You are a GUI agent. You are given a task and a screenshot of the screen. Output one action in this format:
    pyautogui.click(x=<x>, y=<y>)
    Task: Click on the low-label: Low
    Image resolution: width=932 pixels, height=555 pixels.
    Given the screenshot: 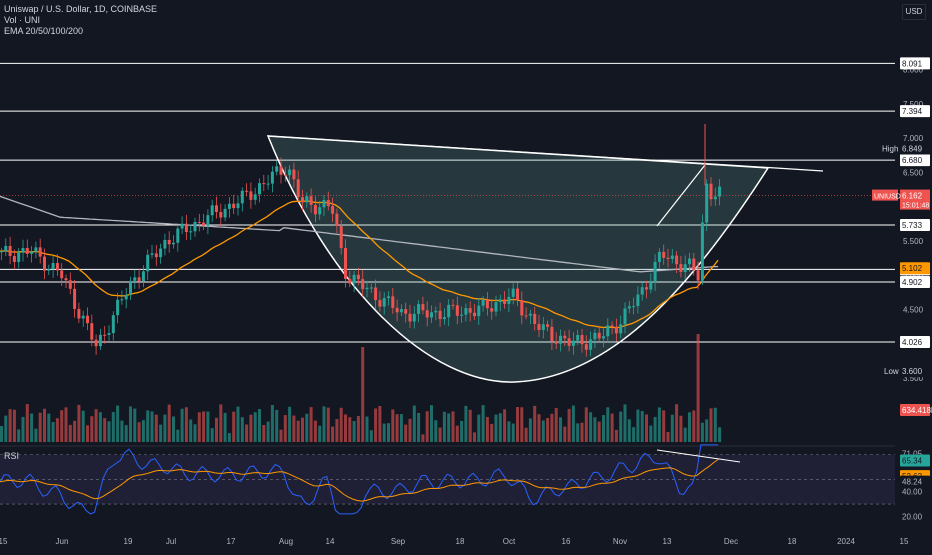 What is the action you would take?
    pyautogui.click(x=891, y=371)
    